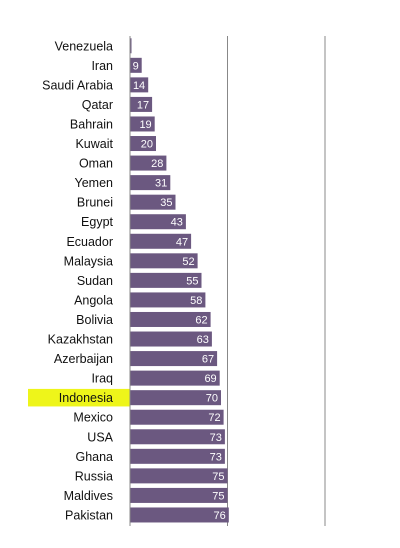 This screenshot has height=548, width=400. What do you see at coordinates (86, 398) in the screenshot?
I see `category-label: Indonesia` at bounding box center [86, 398].